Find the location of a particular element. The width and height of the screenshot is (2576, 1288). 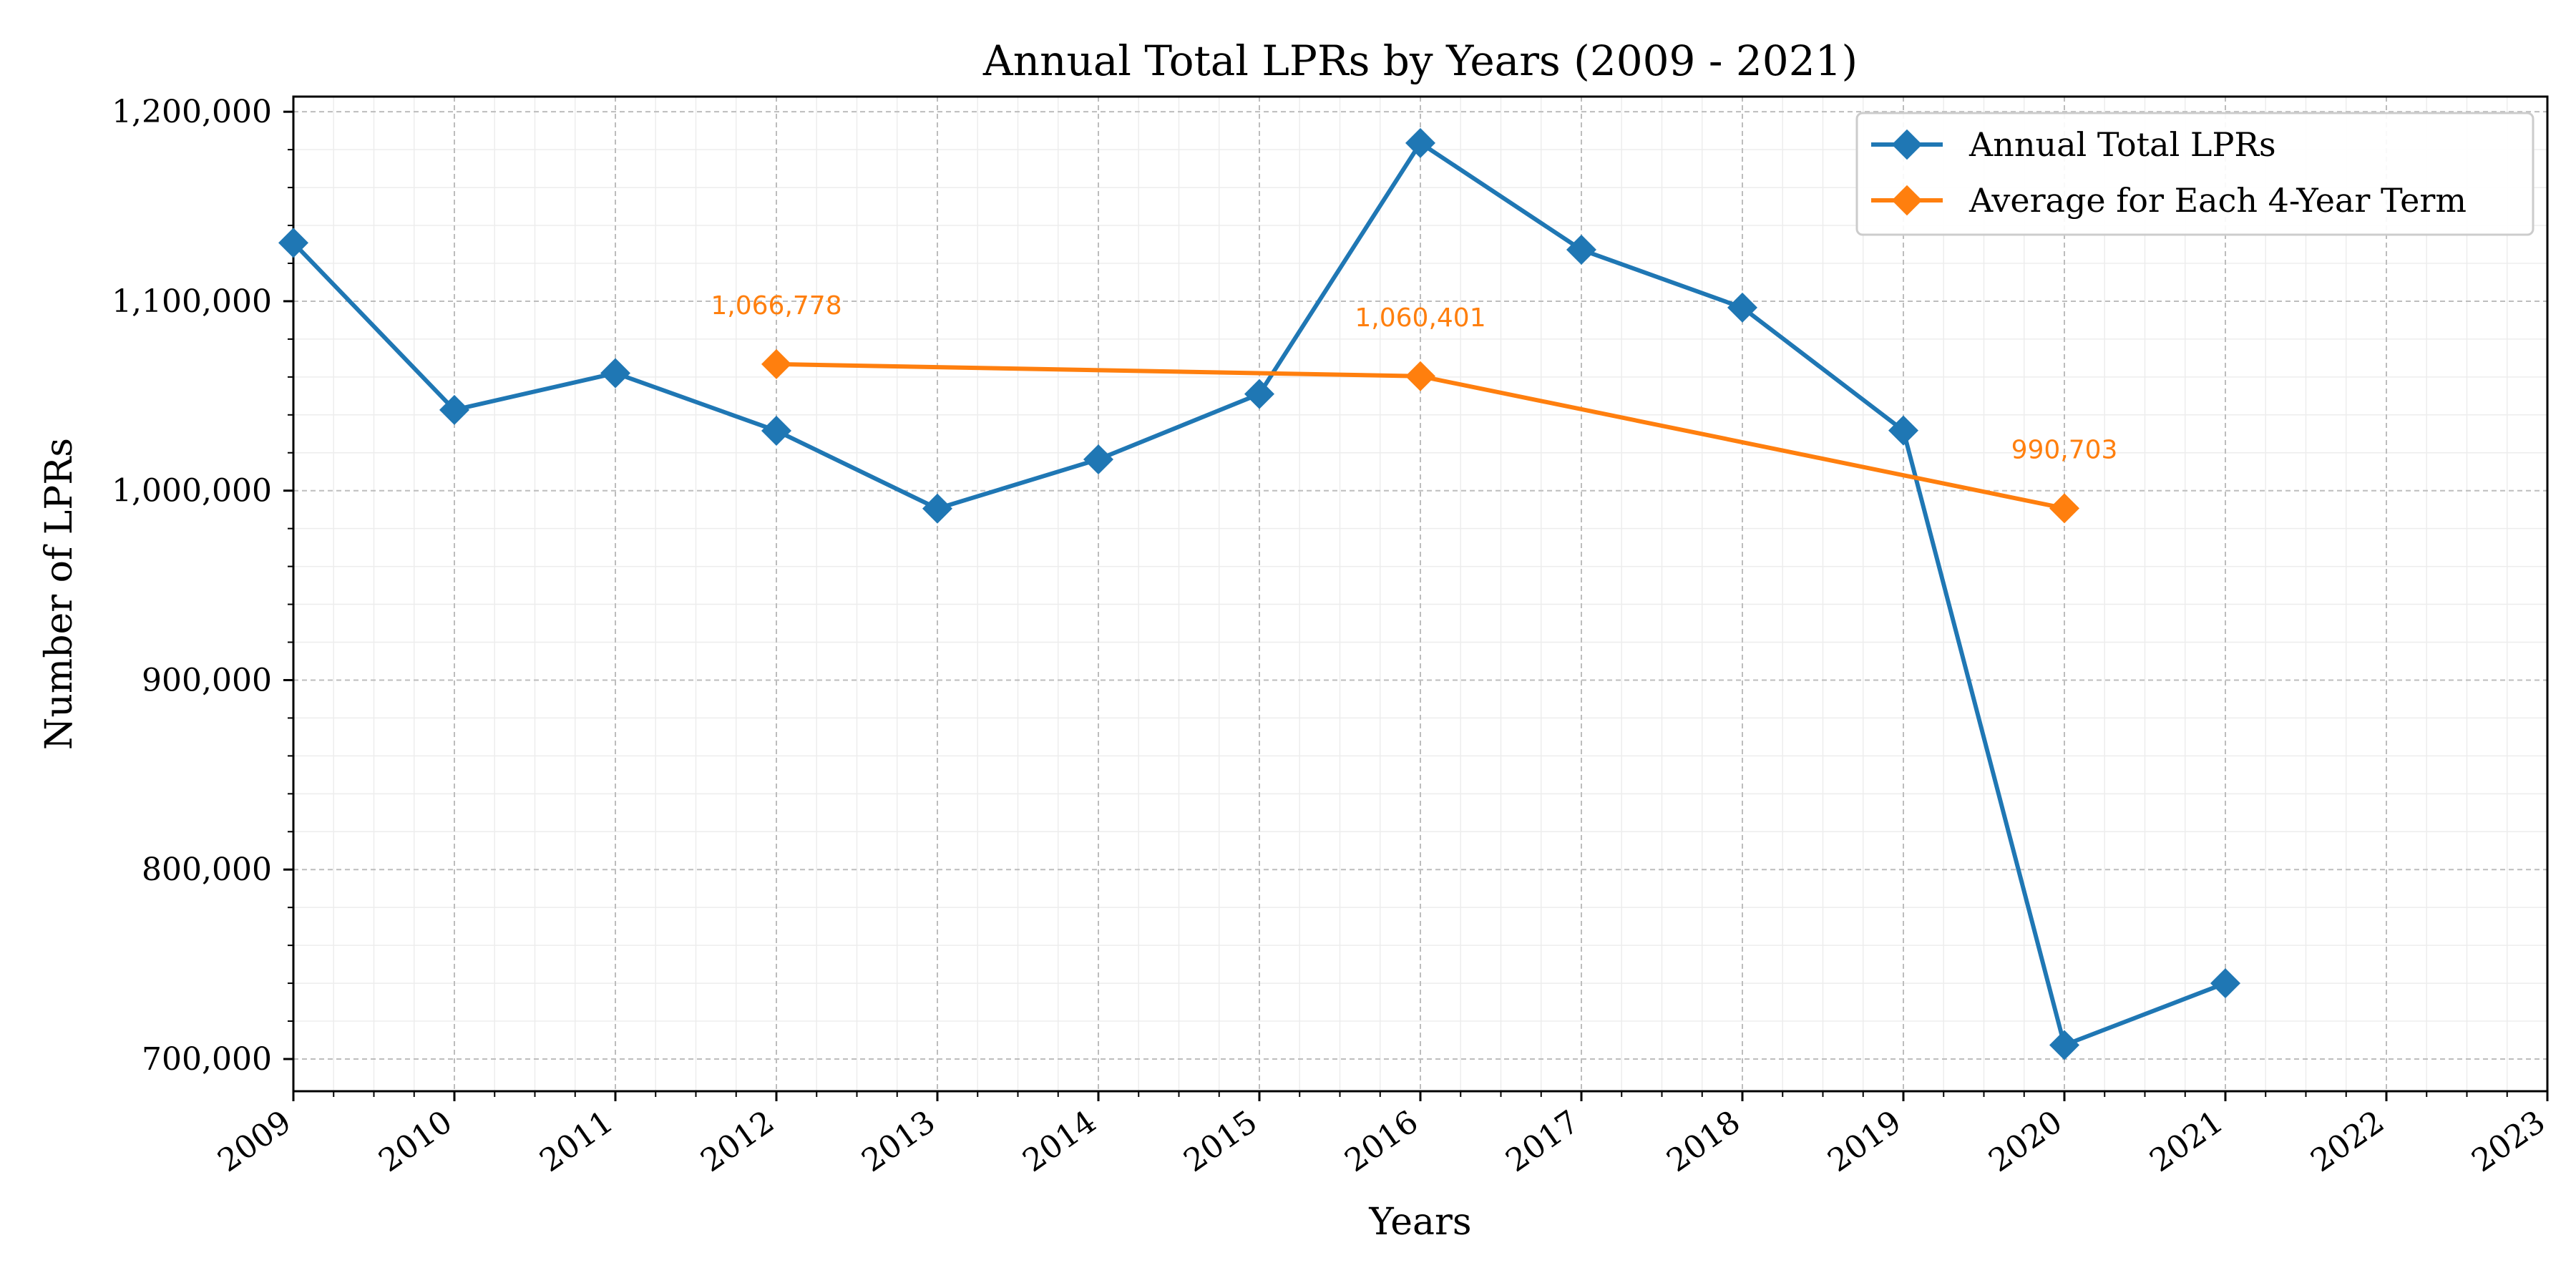

y-axis-label: Number of LPRs is located at coordinates (59, 594).